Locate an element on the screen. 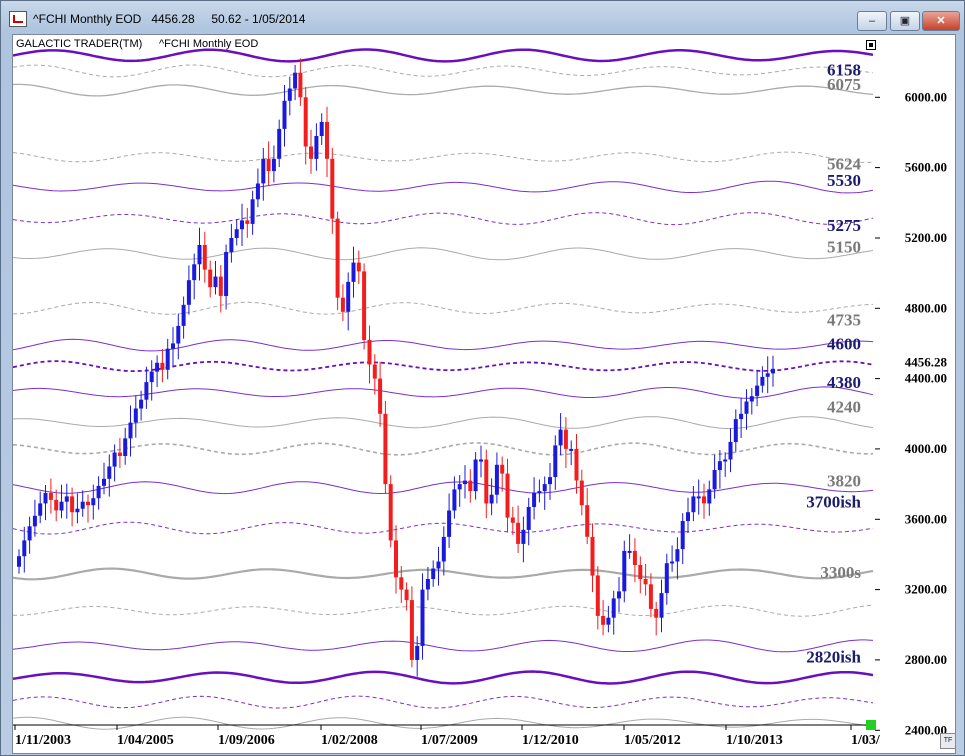 This screenshot has width=965, height=756. close-button: ✕ is located at coordinates (941, 21).